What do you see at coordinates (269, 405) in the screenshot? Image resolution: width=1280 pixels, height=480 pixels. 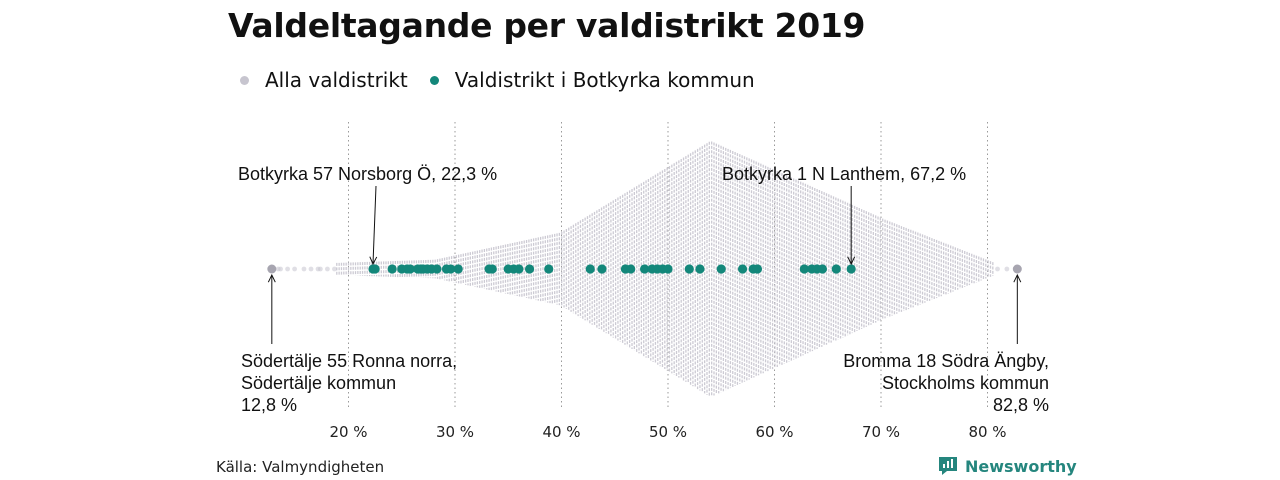 I see `annotation-lowest-line3: 12,8 %` at bounding box center [269, 405].